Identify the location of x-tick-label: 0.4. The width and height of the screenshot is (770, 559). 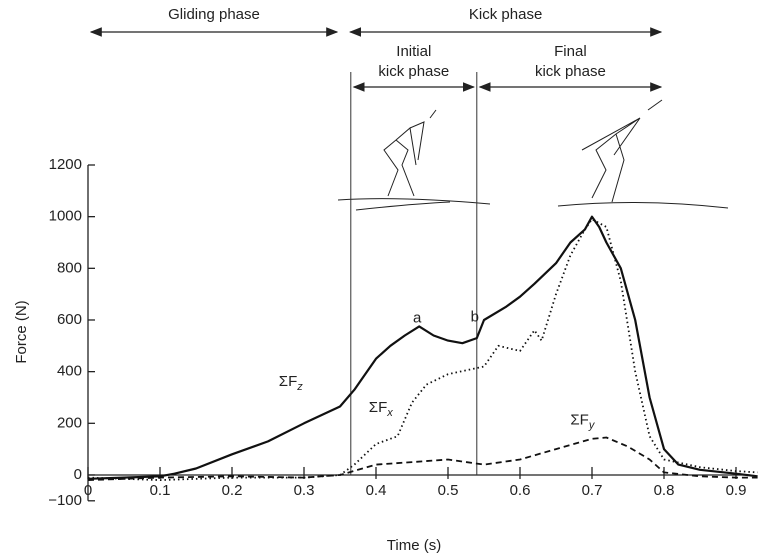
(376, 490).